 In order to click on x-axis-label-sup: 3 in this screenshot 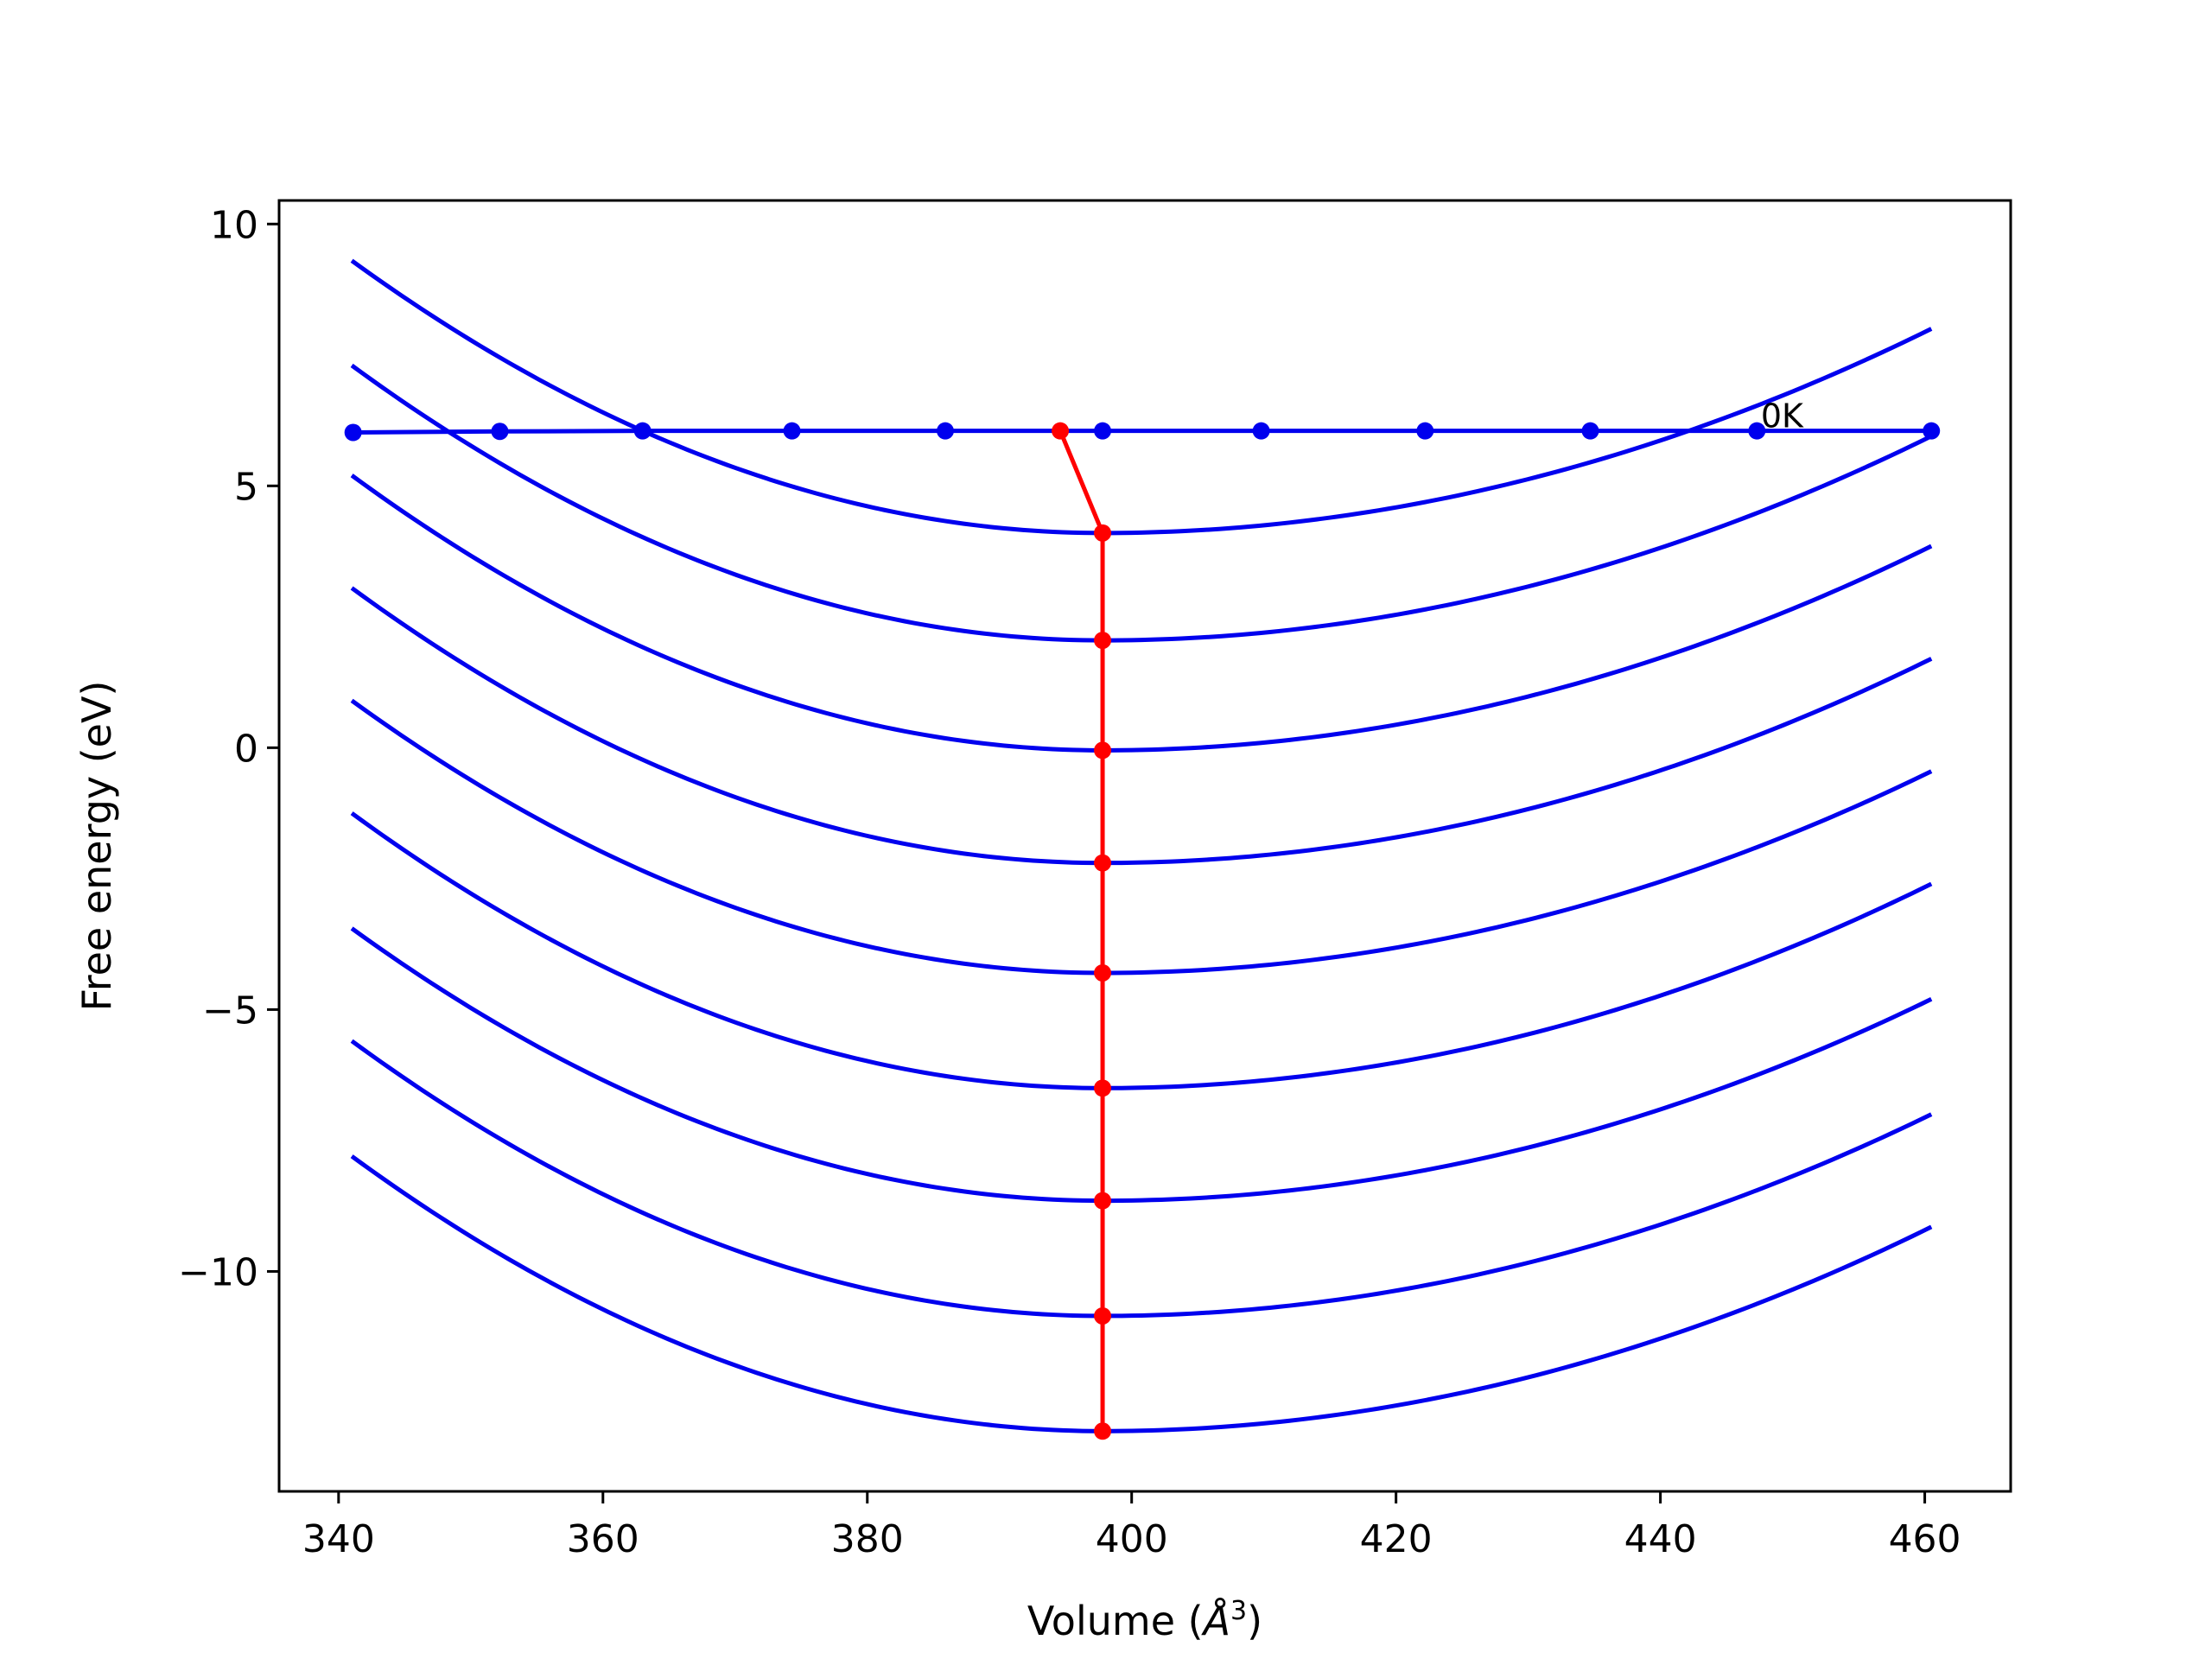, I will do `click(1238, 1611)`.